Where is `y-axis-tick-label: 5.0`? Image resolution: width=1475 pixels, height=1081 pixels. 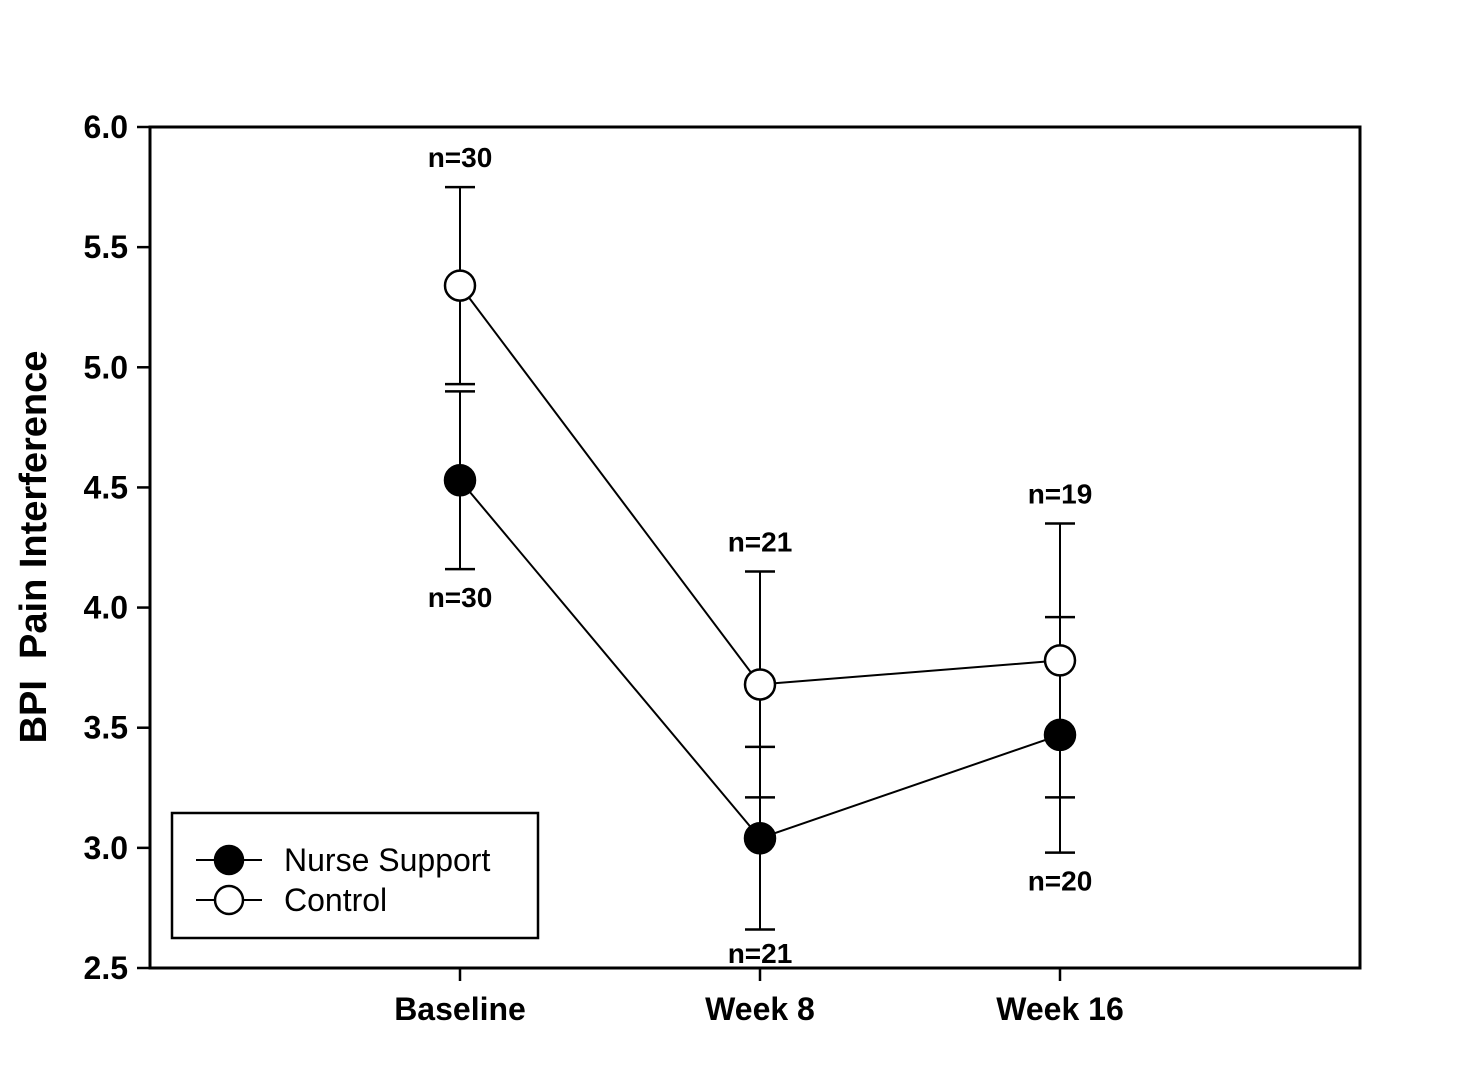 y-axis-tick-label: 5.0 is located at coordinates (106, 367).